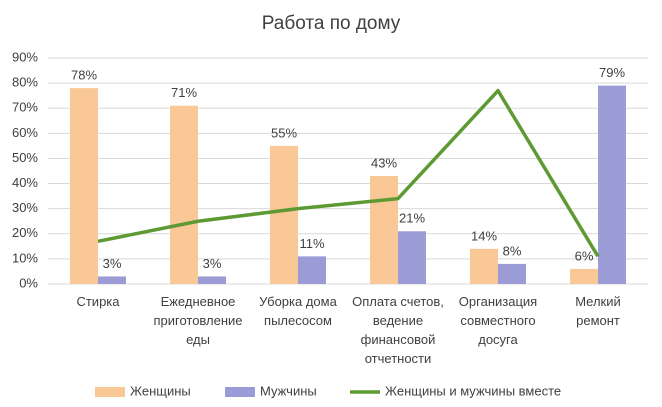 This screenshot has height=407, width=662. I want to click on value-label: 55%, so click(284, 132).